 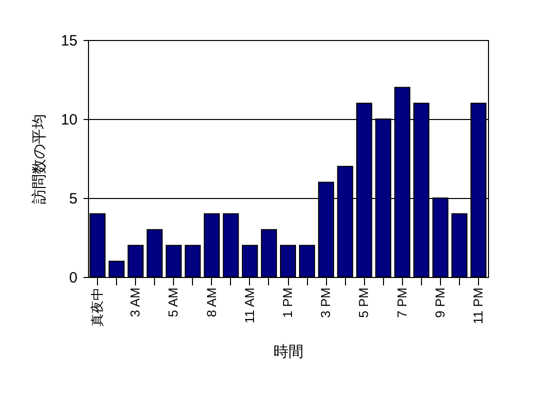 What do you see at coordinates (289, 352) in the screenshot?
I see `x-axis-title: 時間` at bounding box center [289, 352].